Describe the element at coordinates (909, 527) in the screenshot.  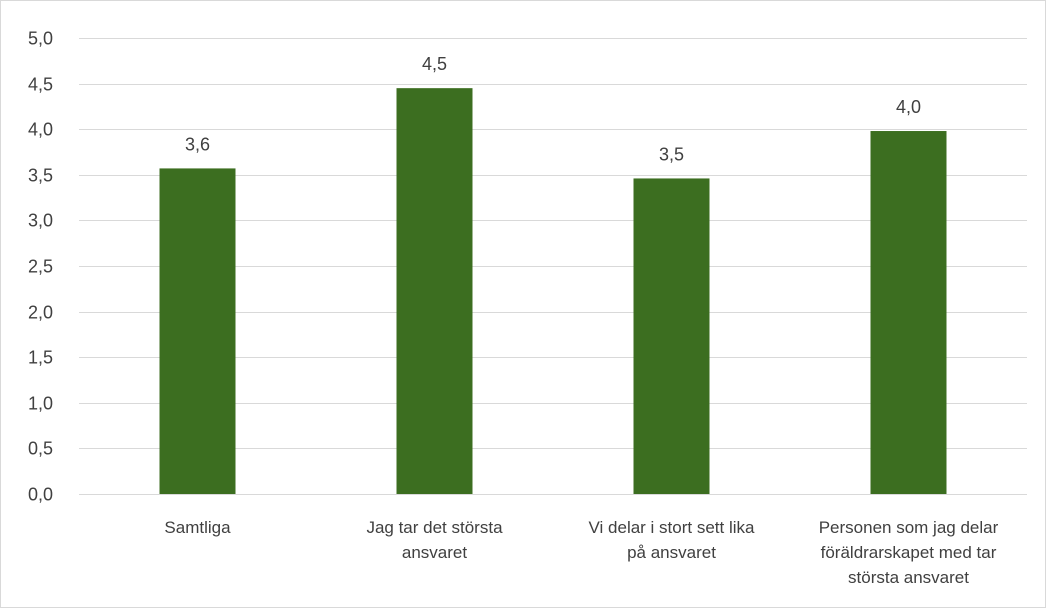
I see `category-label: Personen som jag delar` at that location.